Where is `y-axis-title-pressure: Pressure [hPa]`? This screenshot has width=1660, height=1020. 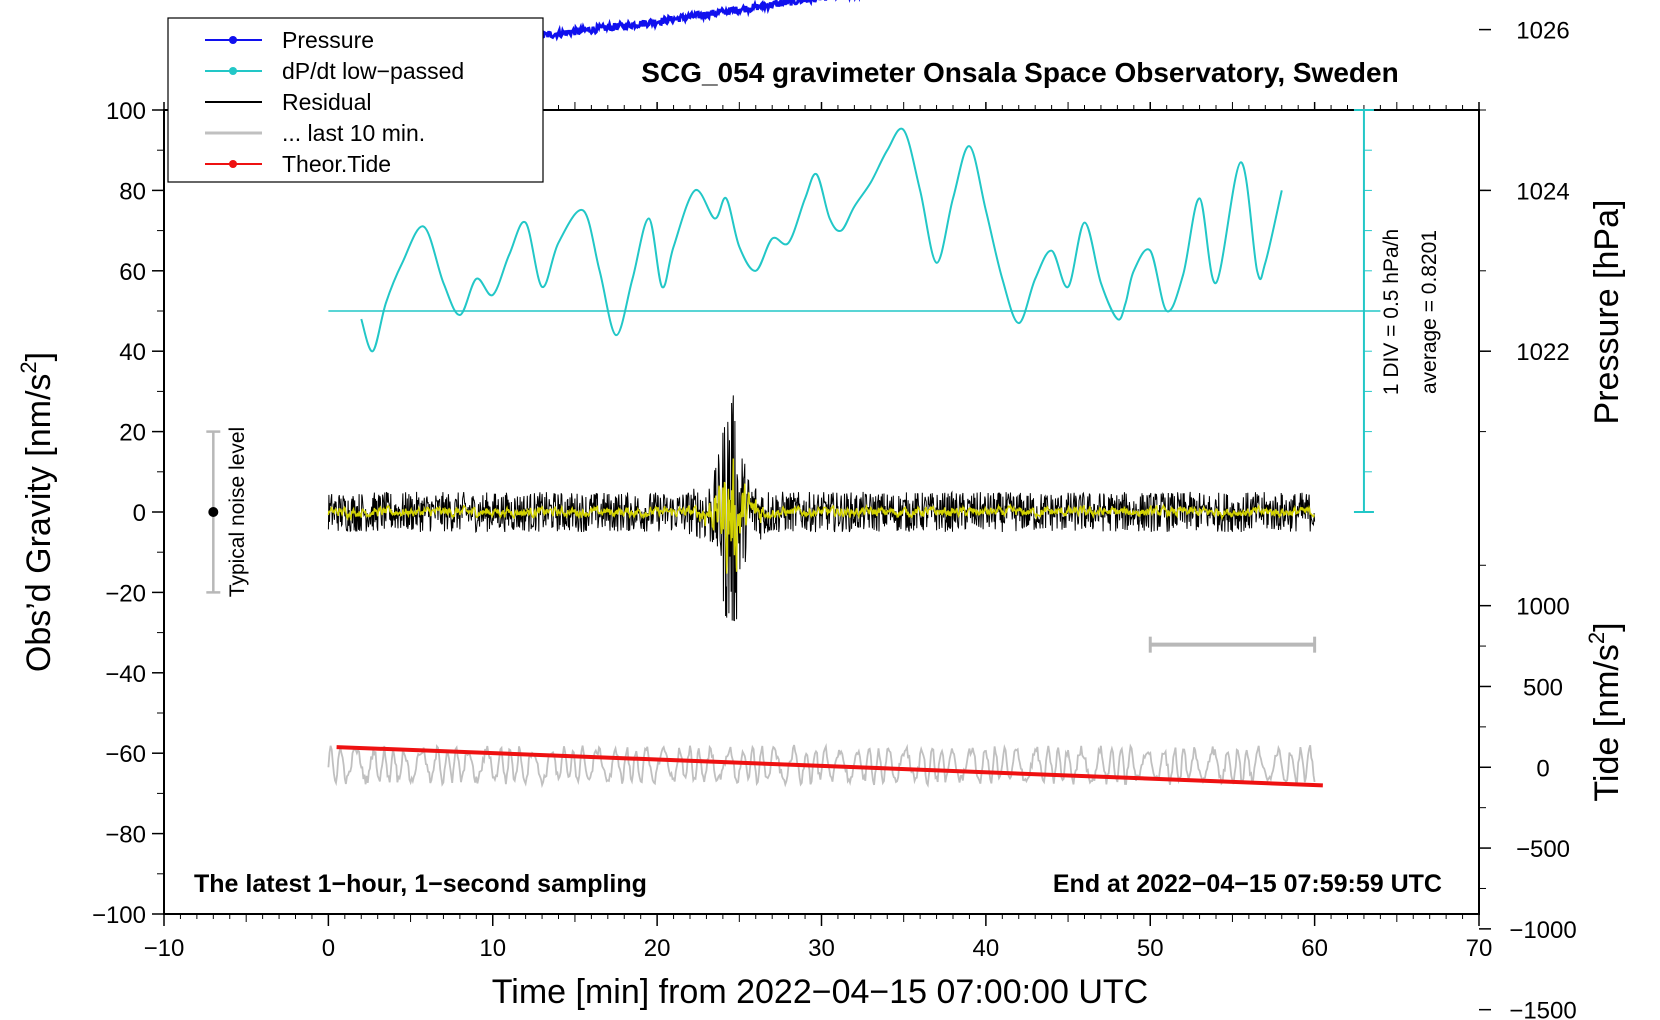
y-axis-title-pressure: Pressure [hPa] is located at coordinates (1607, 312).